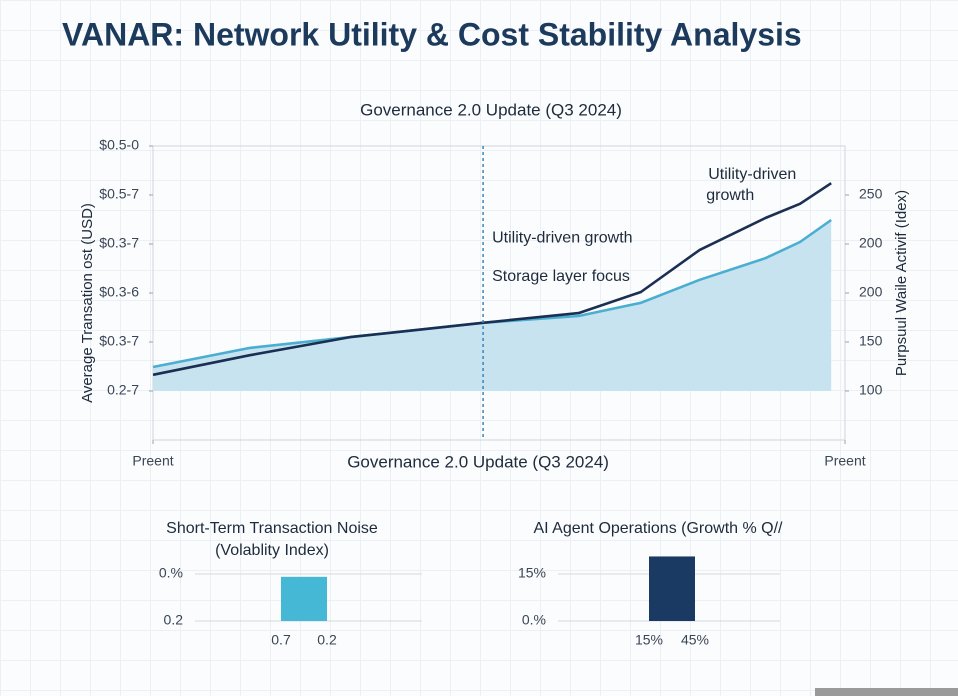 Image resolution: width=958 pixels, height=696 pixels. What do you see at coordinates (174, 620) in the screenshot?
I see `y-tick-label: 0.2` at bounding box center [174, 620].